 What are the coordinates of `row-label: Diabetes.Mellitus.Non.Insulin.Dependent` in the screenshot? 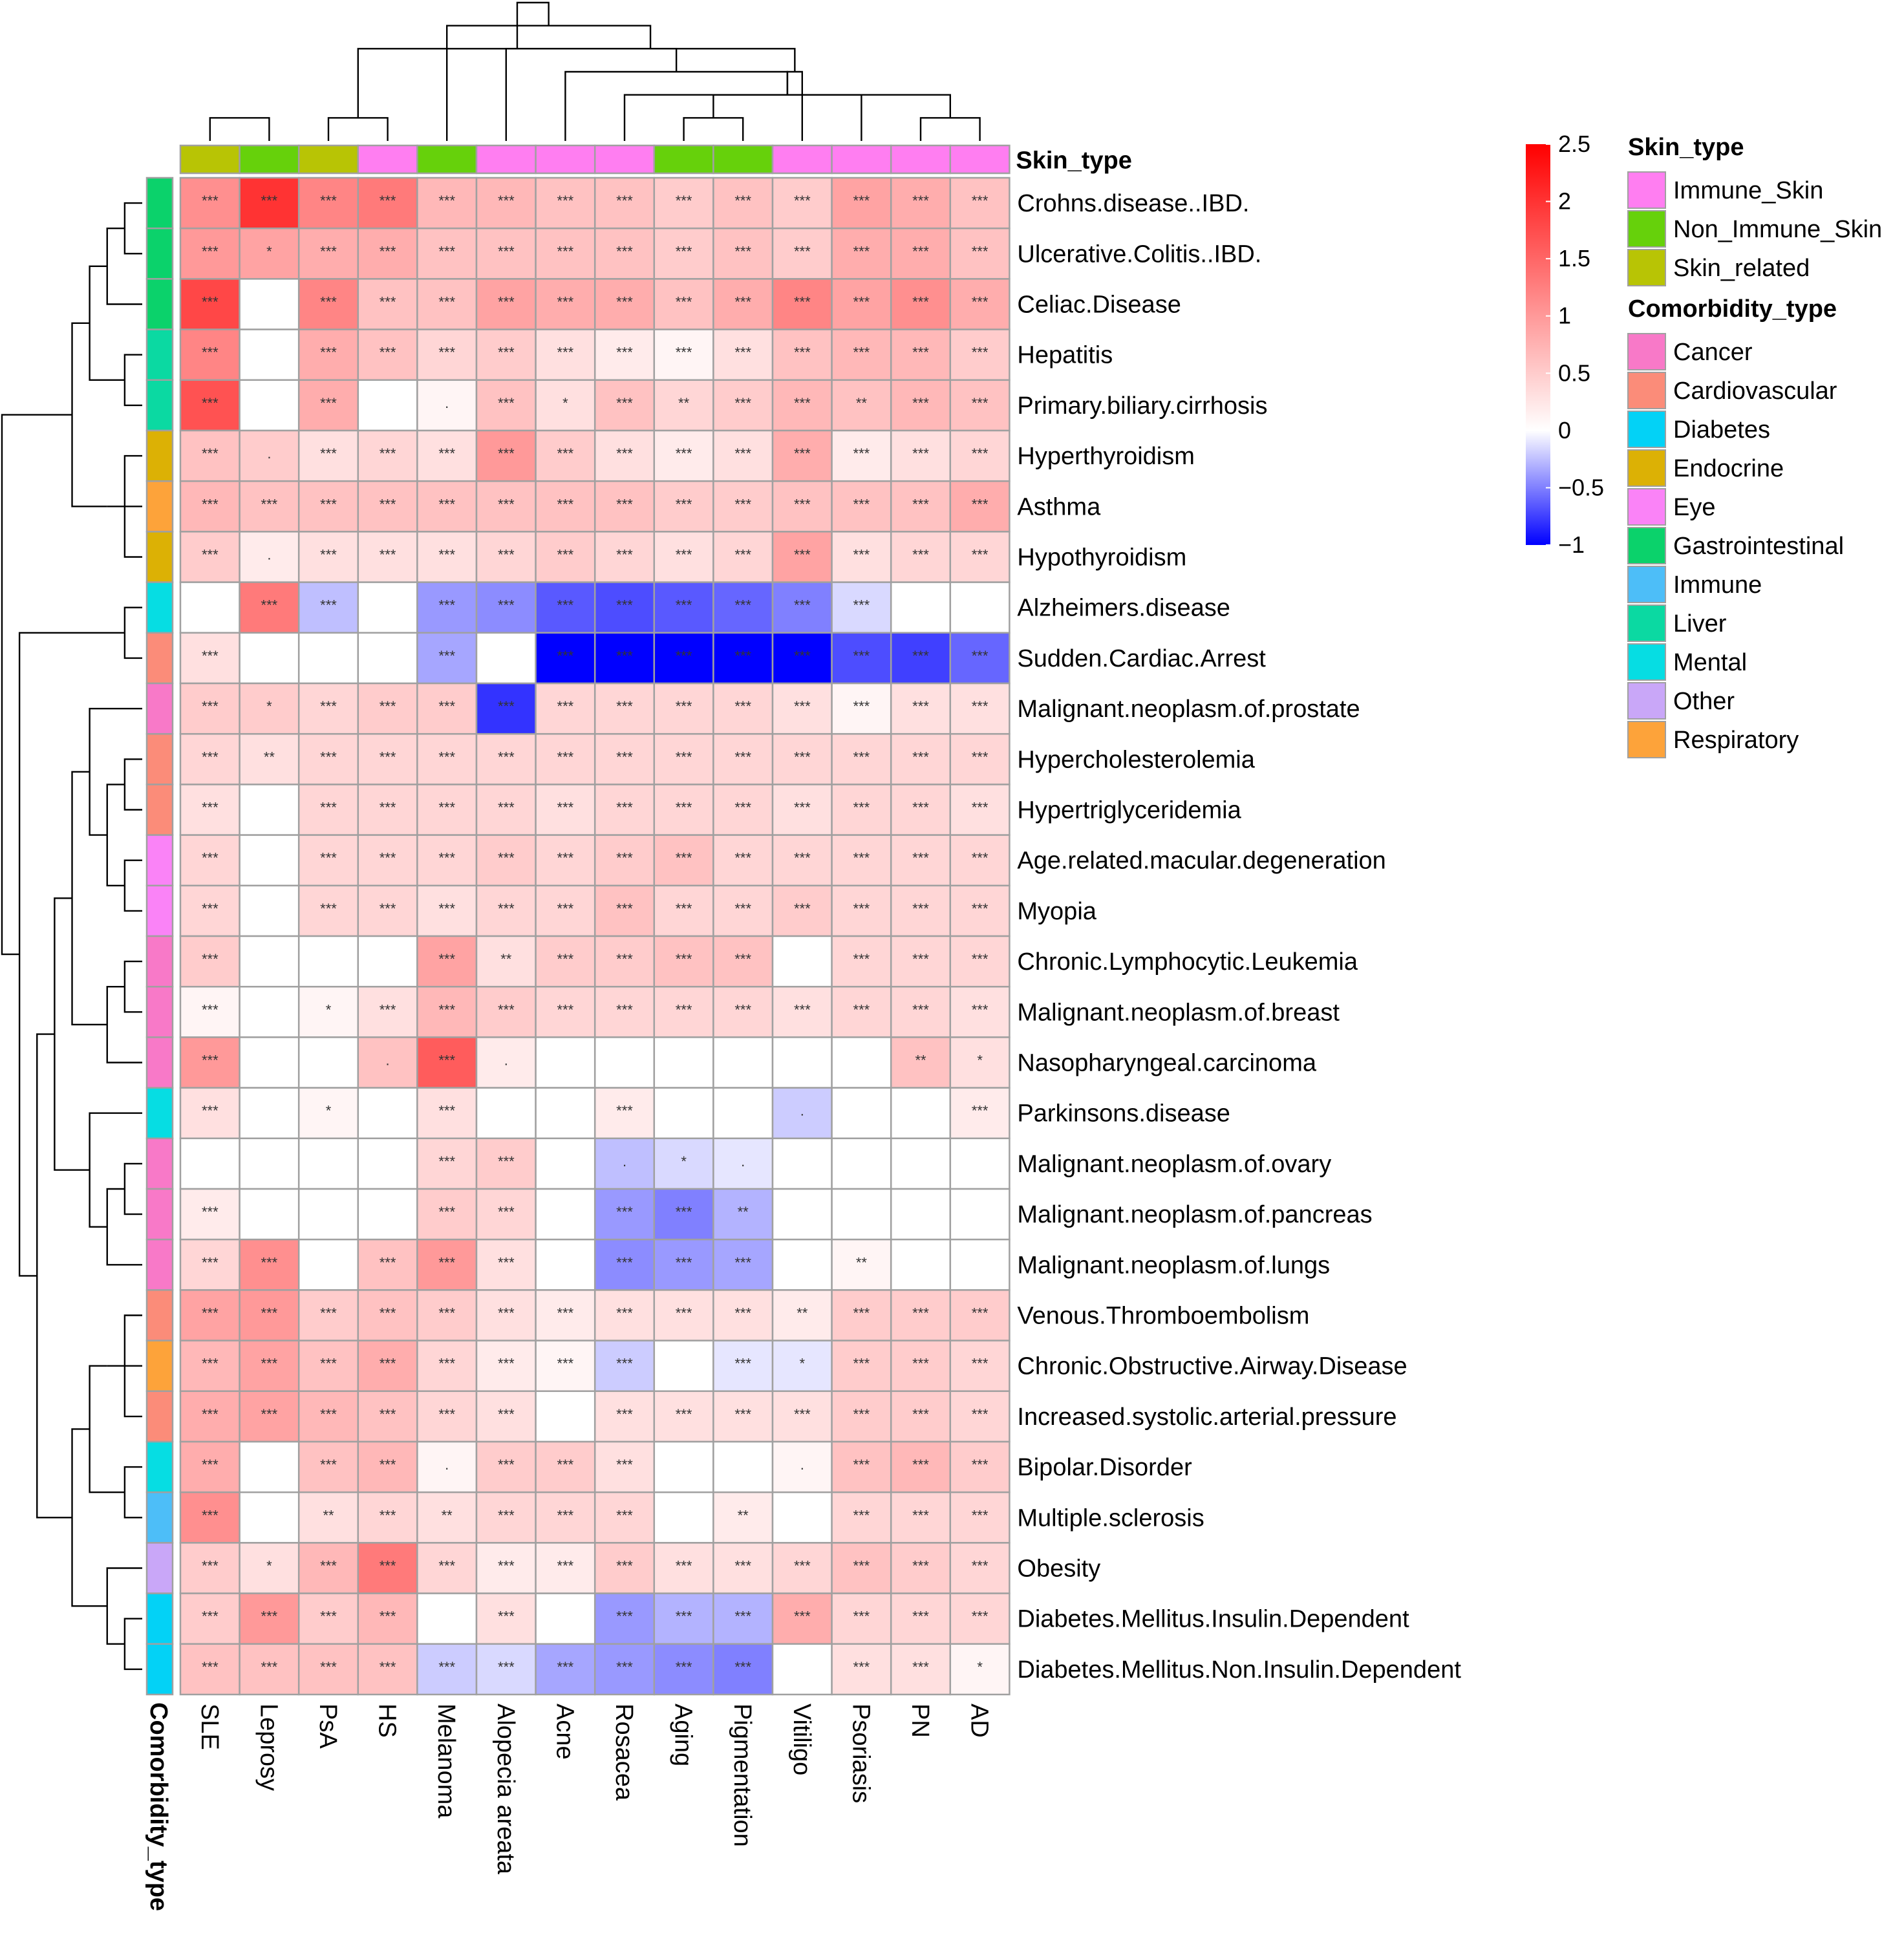 It's located at (1239, 1670).